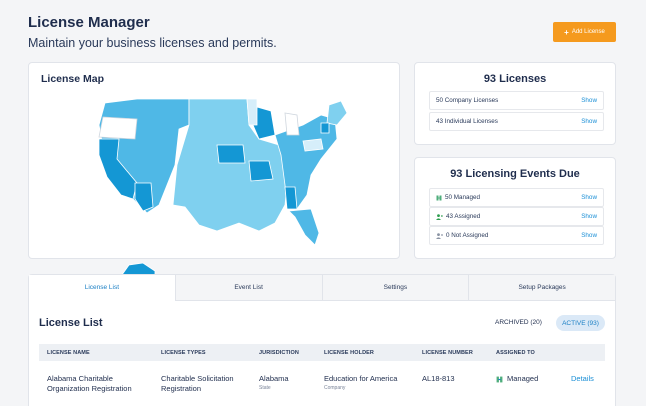 This screenshot has width=646, height=406. Describe the element at coordinates (325, 128) in the screenshot. I see `map-region-vermont` at that location.